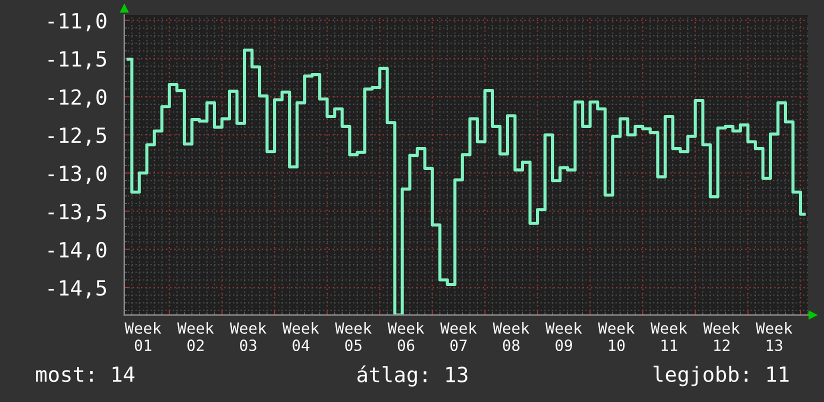  What do you see at coordinates (248, 337) in the screenshot?
I see `x-tick-label: Week 03` at bounding box center [248, 337].